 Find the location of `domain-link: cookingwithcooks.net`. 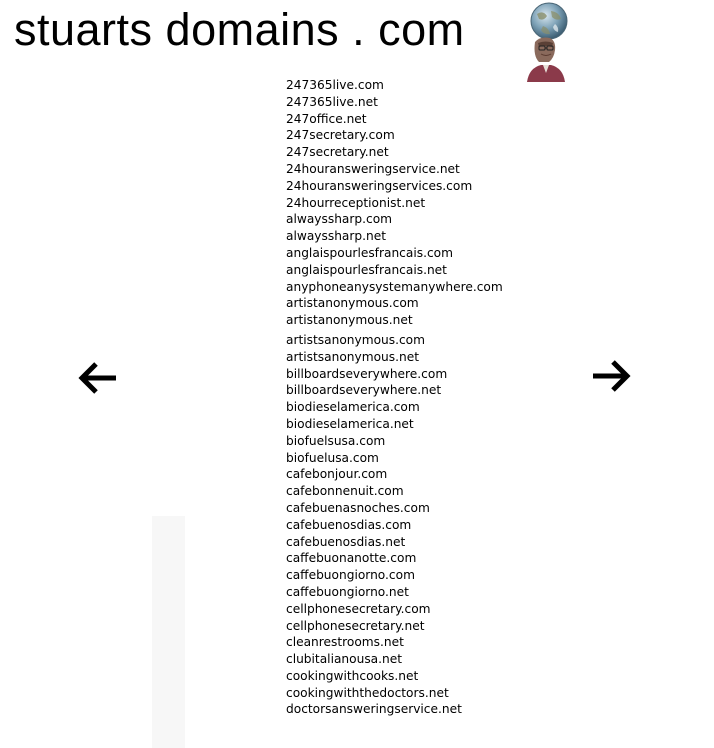

domain-link: cookingwithcooks.net is located at coordinates (352, 675).